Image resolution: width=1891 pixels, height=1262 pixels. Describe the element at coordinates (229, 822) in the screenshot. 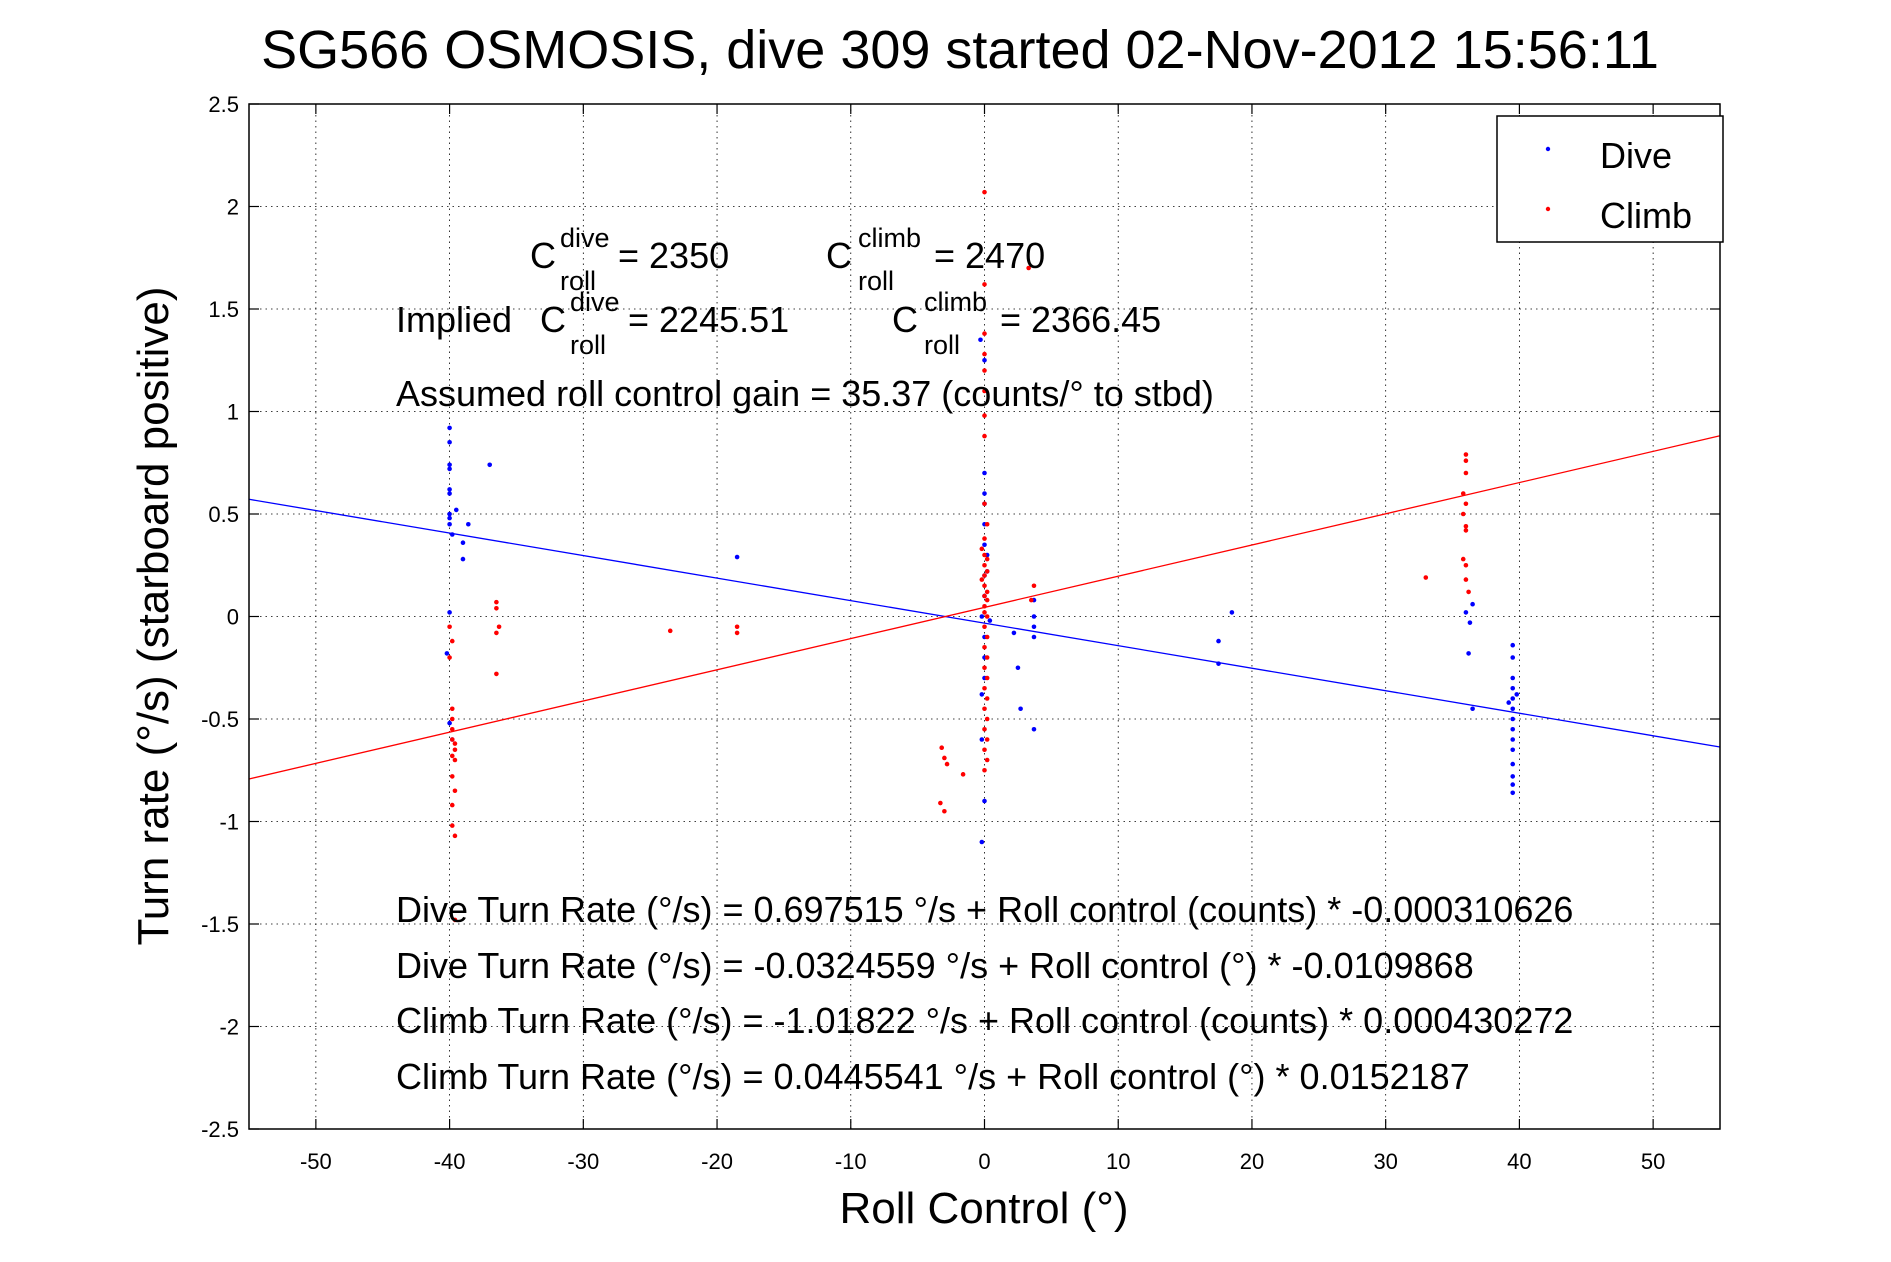

I see `y-tick-label: -1` at that location.